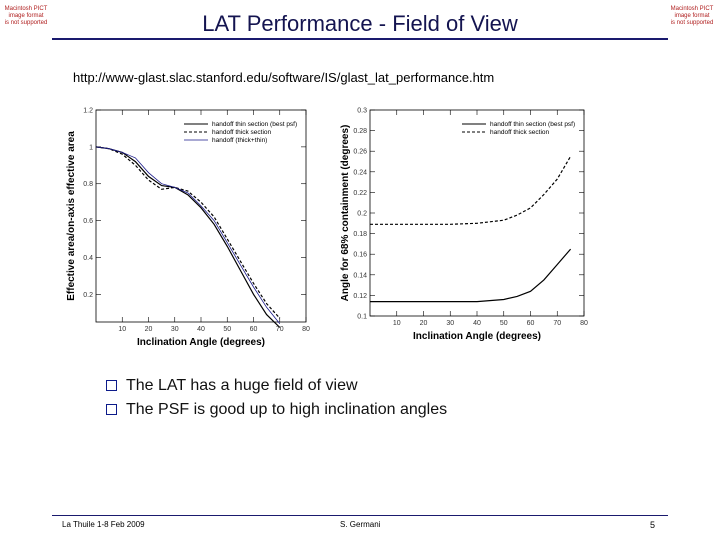  I want to click on y-tick-label: 0.12, so click(360, 296).